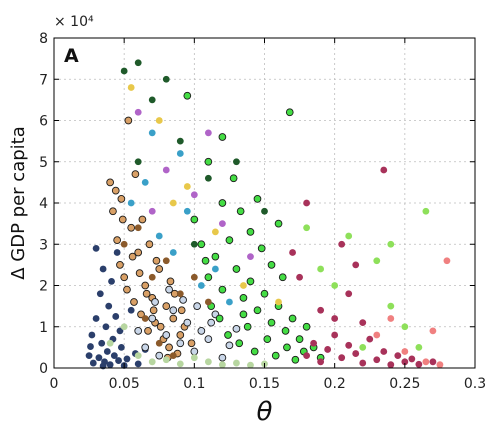  Describe the element at coordinates (335, 384) in the screenshot. I see `x-tick-label: 0.2` at that location.